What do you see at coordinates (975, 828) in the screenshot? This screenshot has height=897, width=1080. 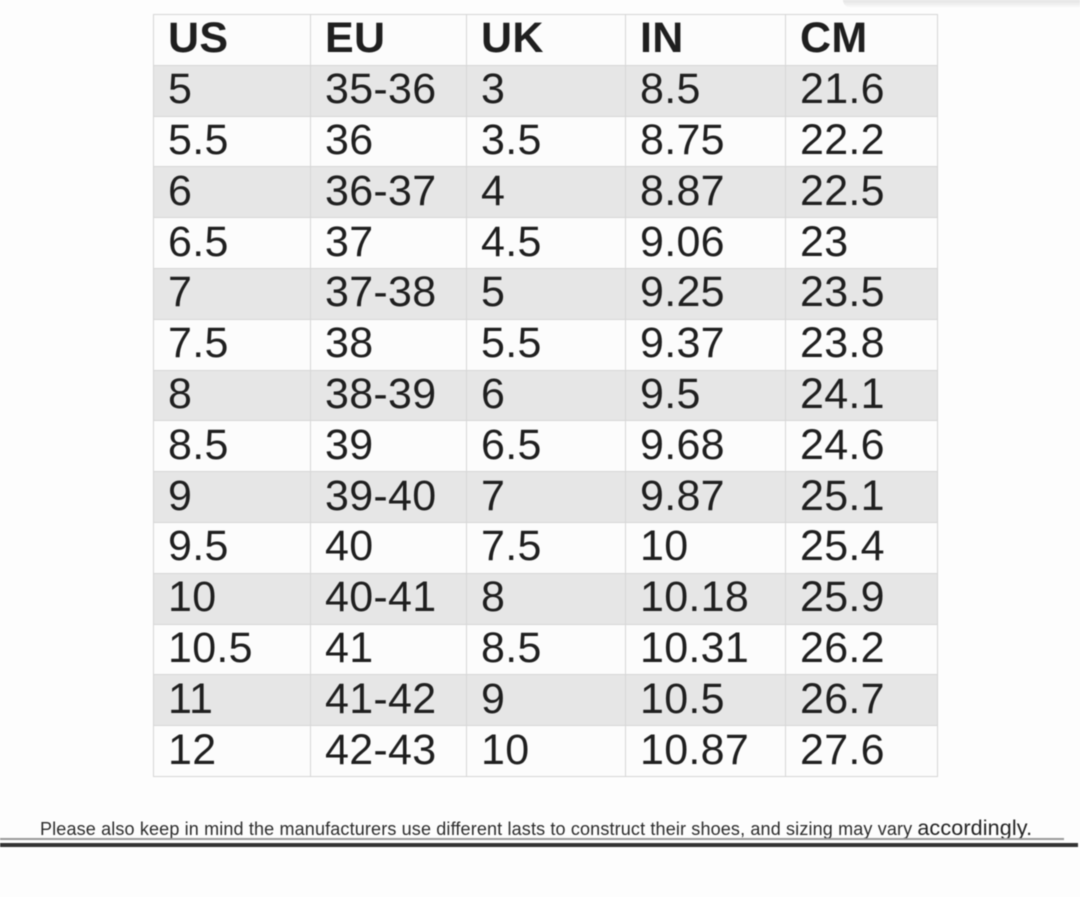 I see `footer-note-emphasis: accordingly.` at bounding box center [975, 828].